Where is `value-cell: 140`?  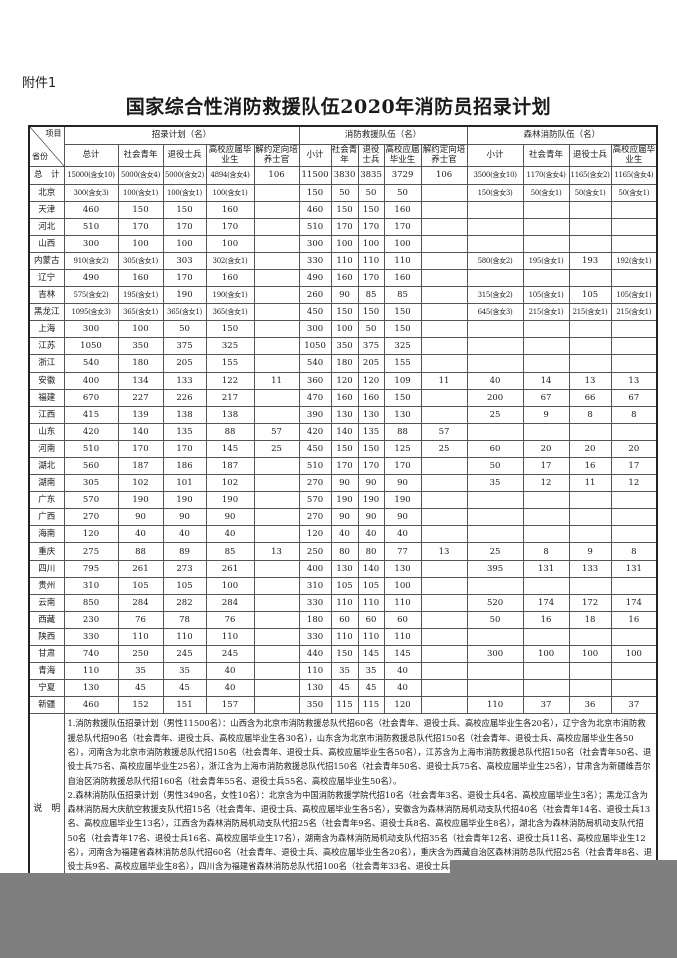
value-cell: 140 is located at coordinates (344, 431).